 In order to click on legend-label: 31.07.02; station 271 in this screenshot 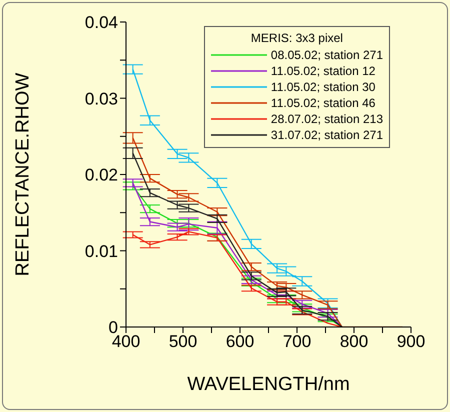, I will do `click(326, 135)`.